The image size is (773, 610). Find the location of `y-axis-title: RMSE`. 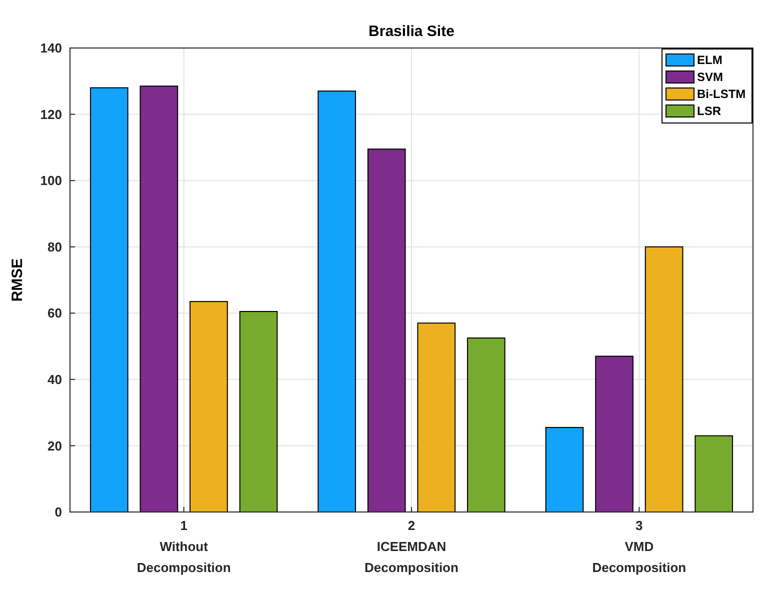

y-axis-title: RMSE is located at coordinates (17, 280).